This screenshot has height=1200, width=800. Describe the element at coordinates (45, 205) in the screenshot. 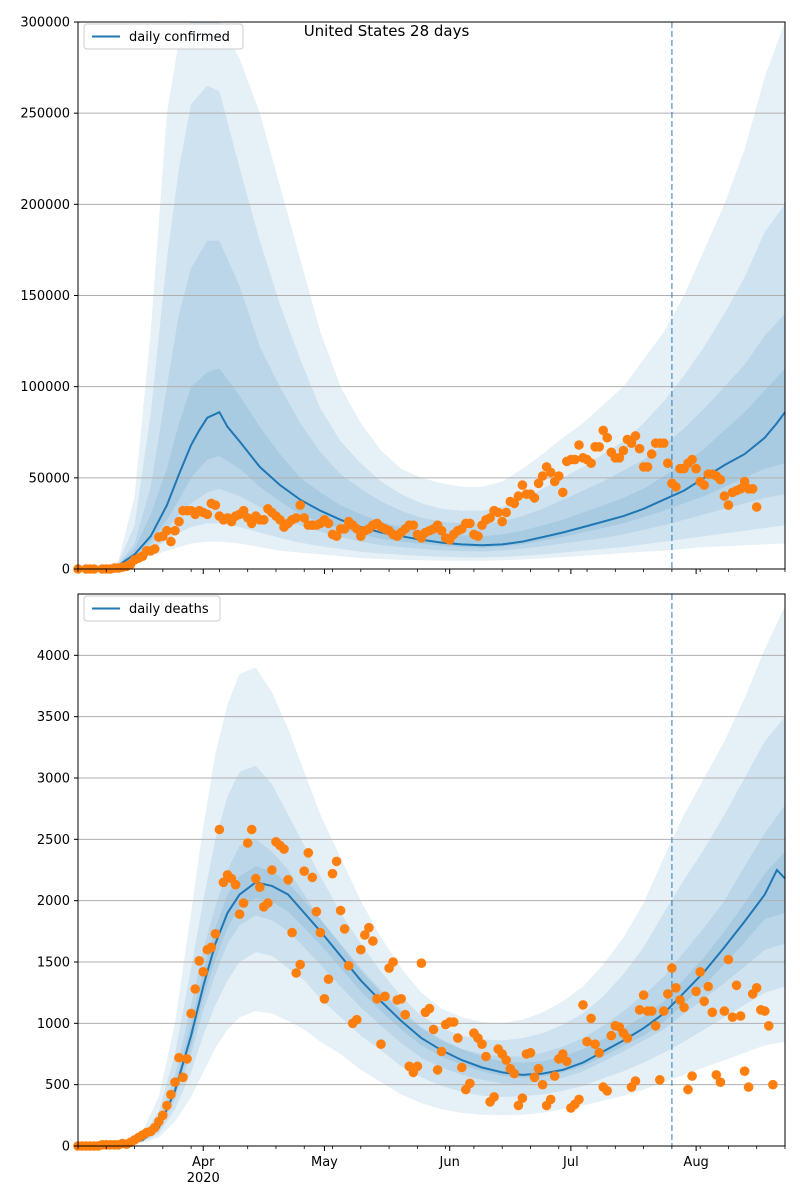

I see `y-tick-label: 200000` at that location.